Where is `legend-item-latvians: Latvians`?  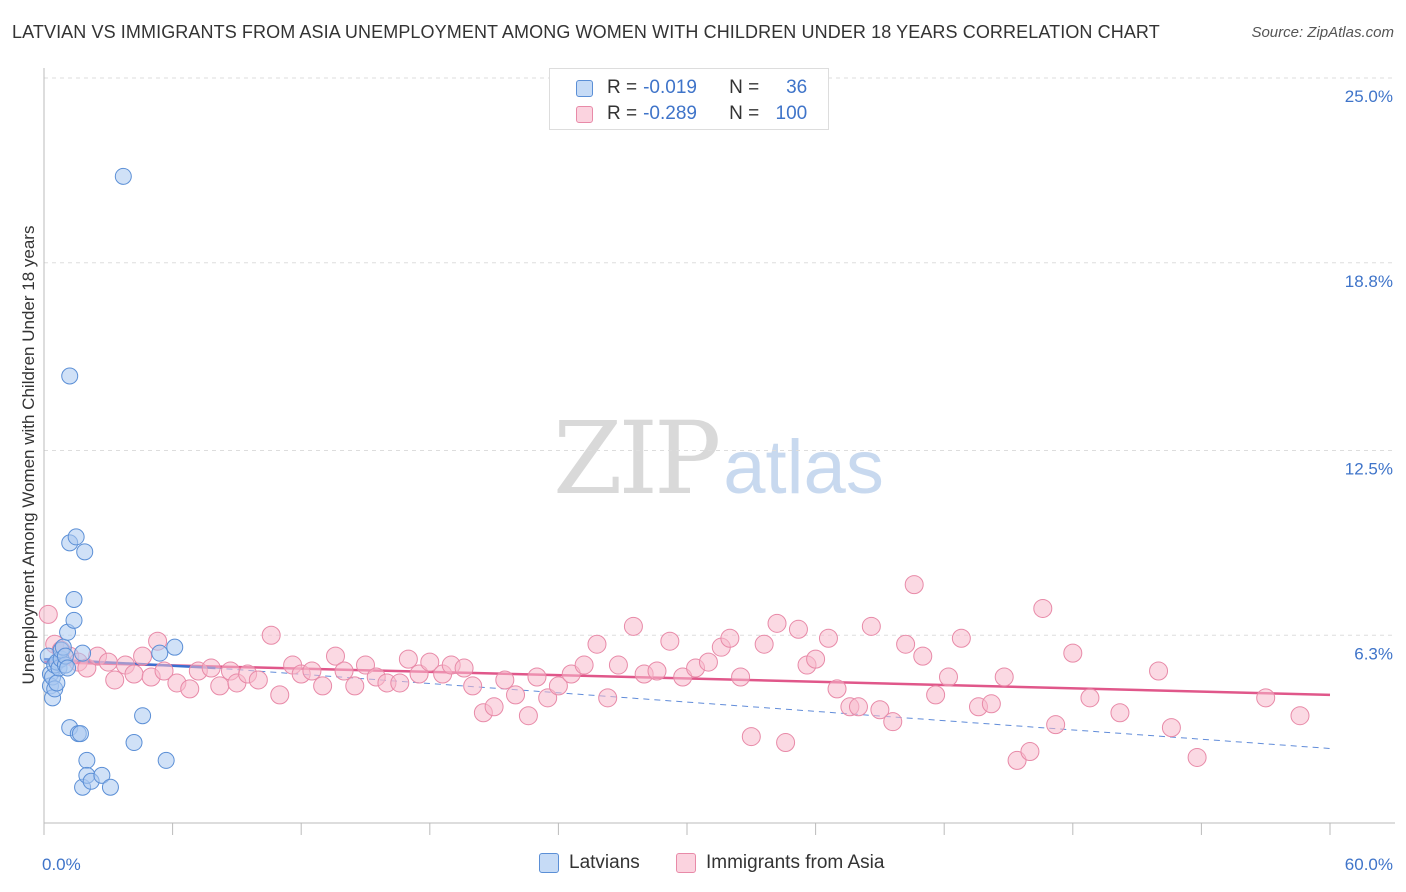 legend-item-latvians: Latvians is located at coordinates (589, 863).